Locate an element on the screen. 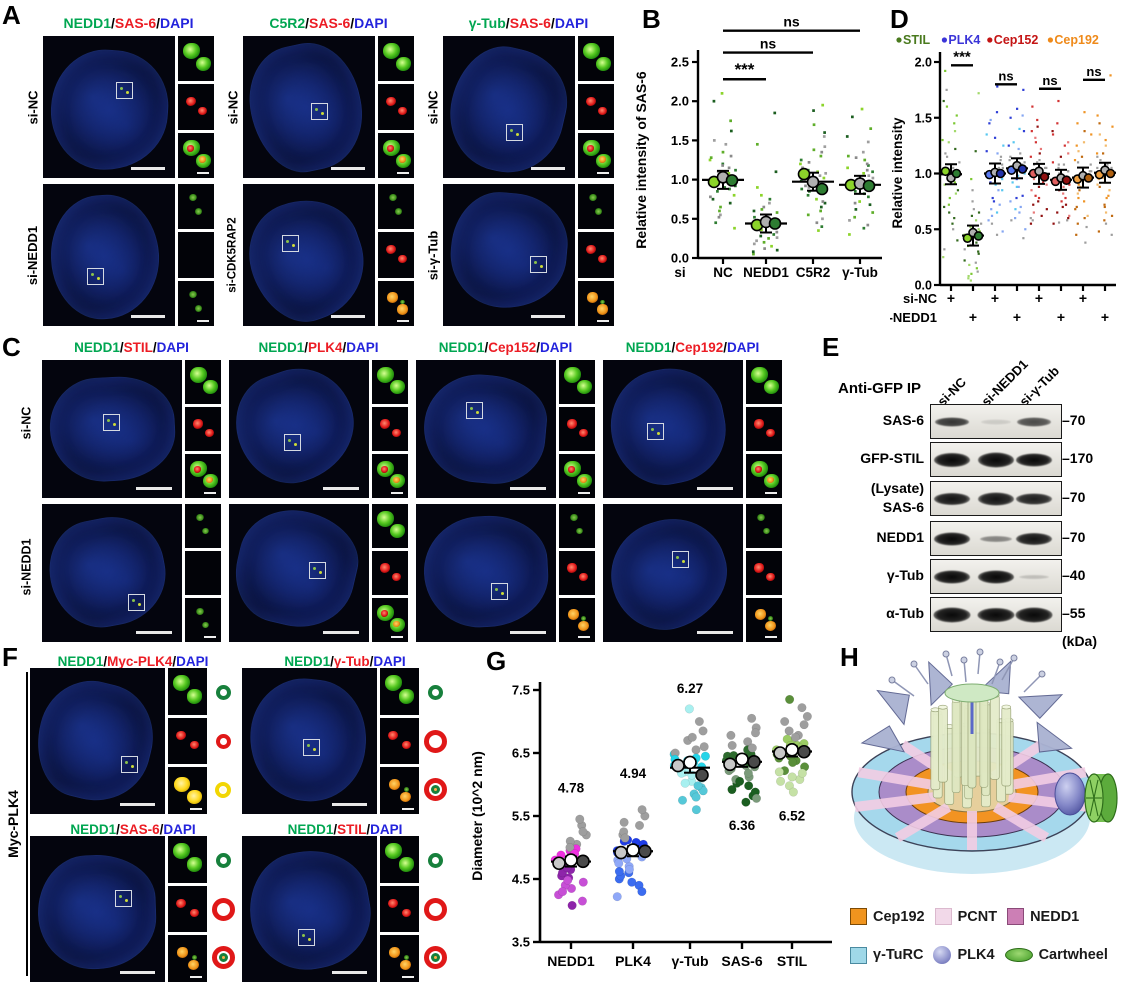 The width and height of the screenshot is (1124, 987). blot-row-label: SAS-6 is located at coordinates (903, 506).